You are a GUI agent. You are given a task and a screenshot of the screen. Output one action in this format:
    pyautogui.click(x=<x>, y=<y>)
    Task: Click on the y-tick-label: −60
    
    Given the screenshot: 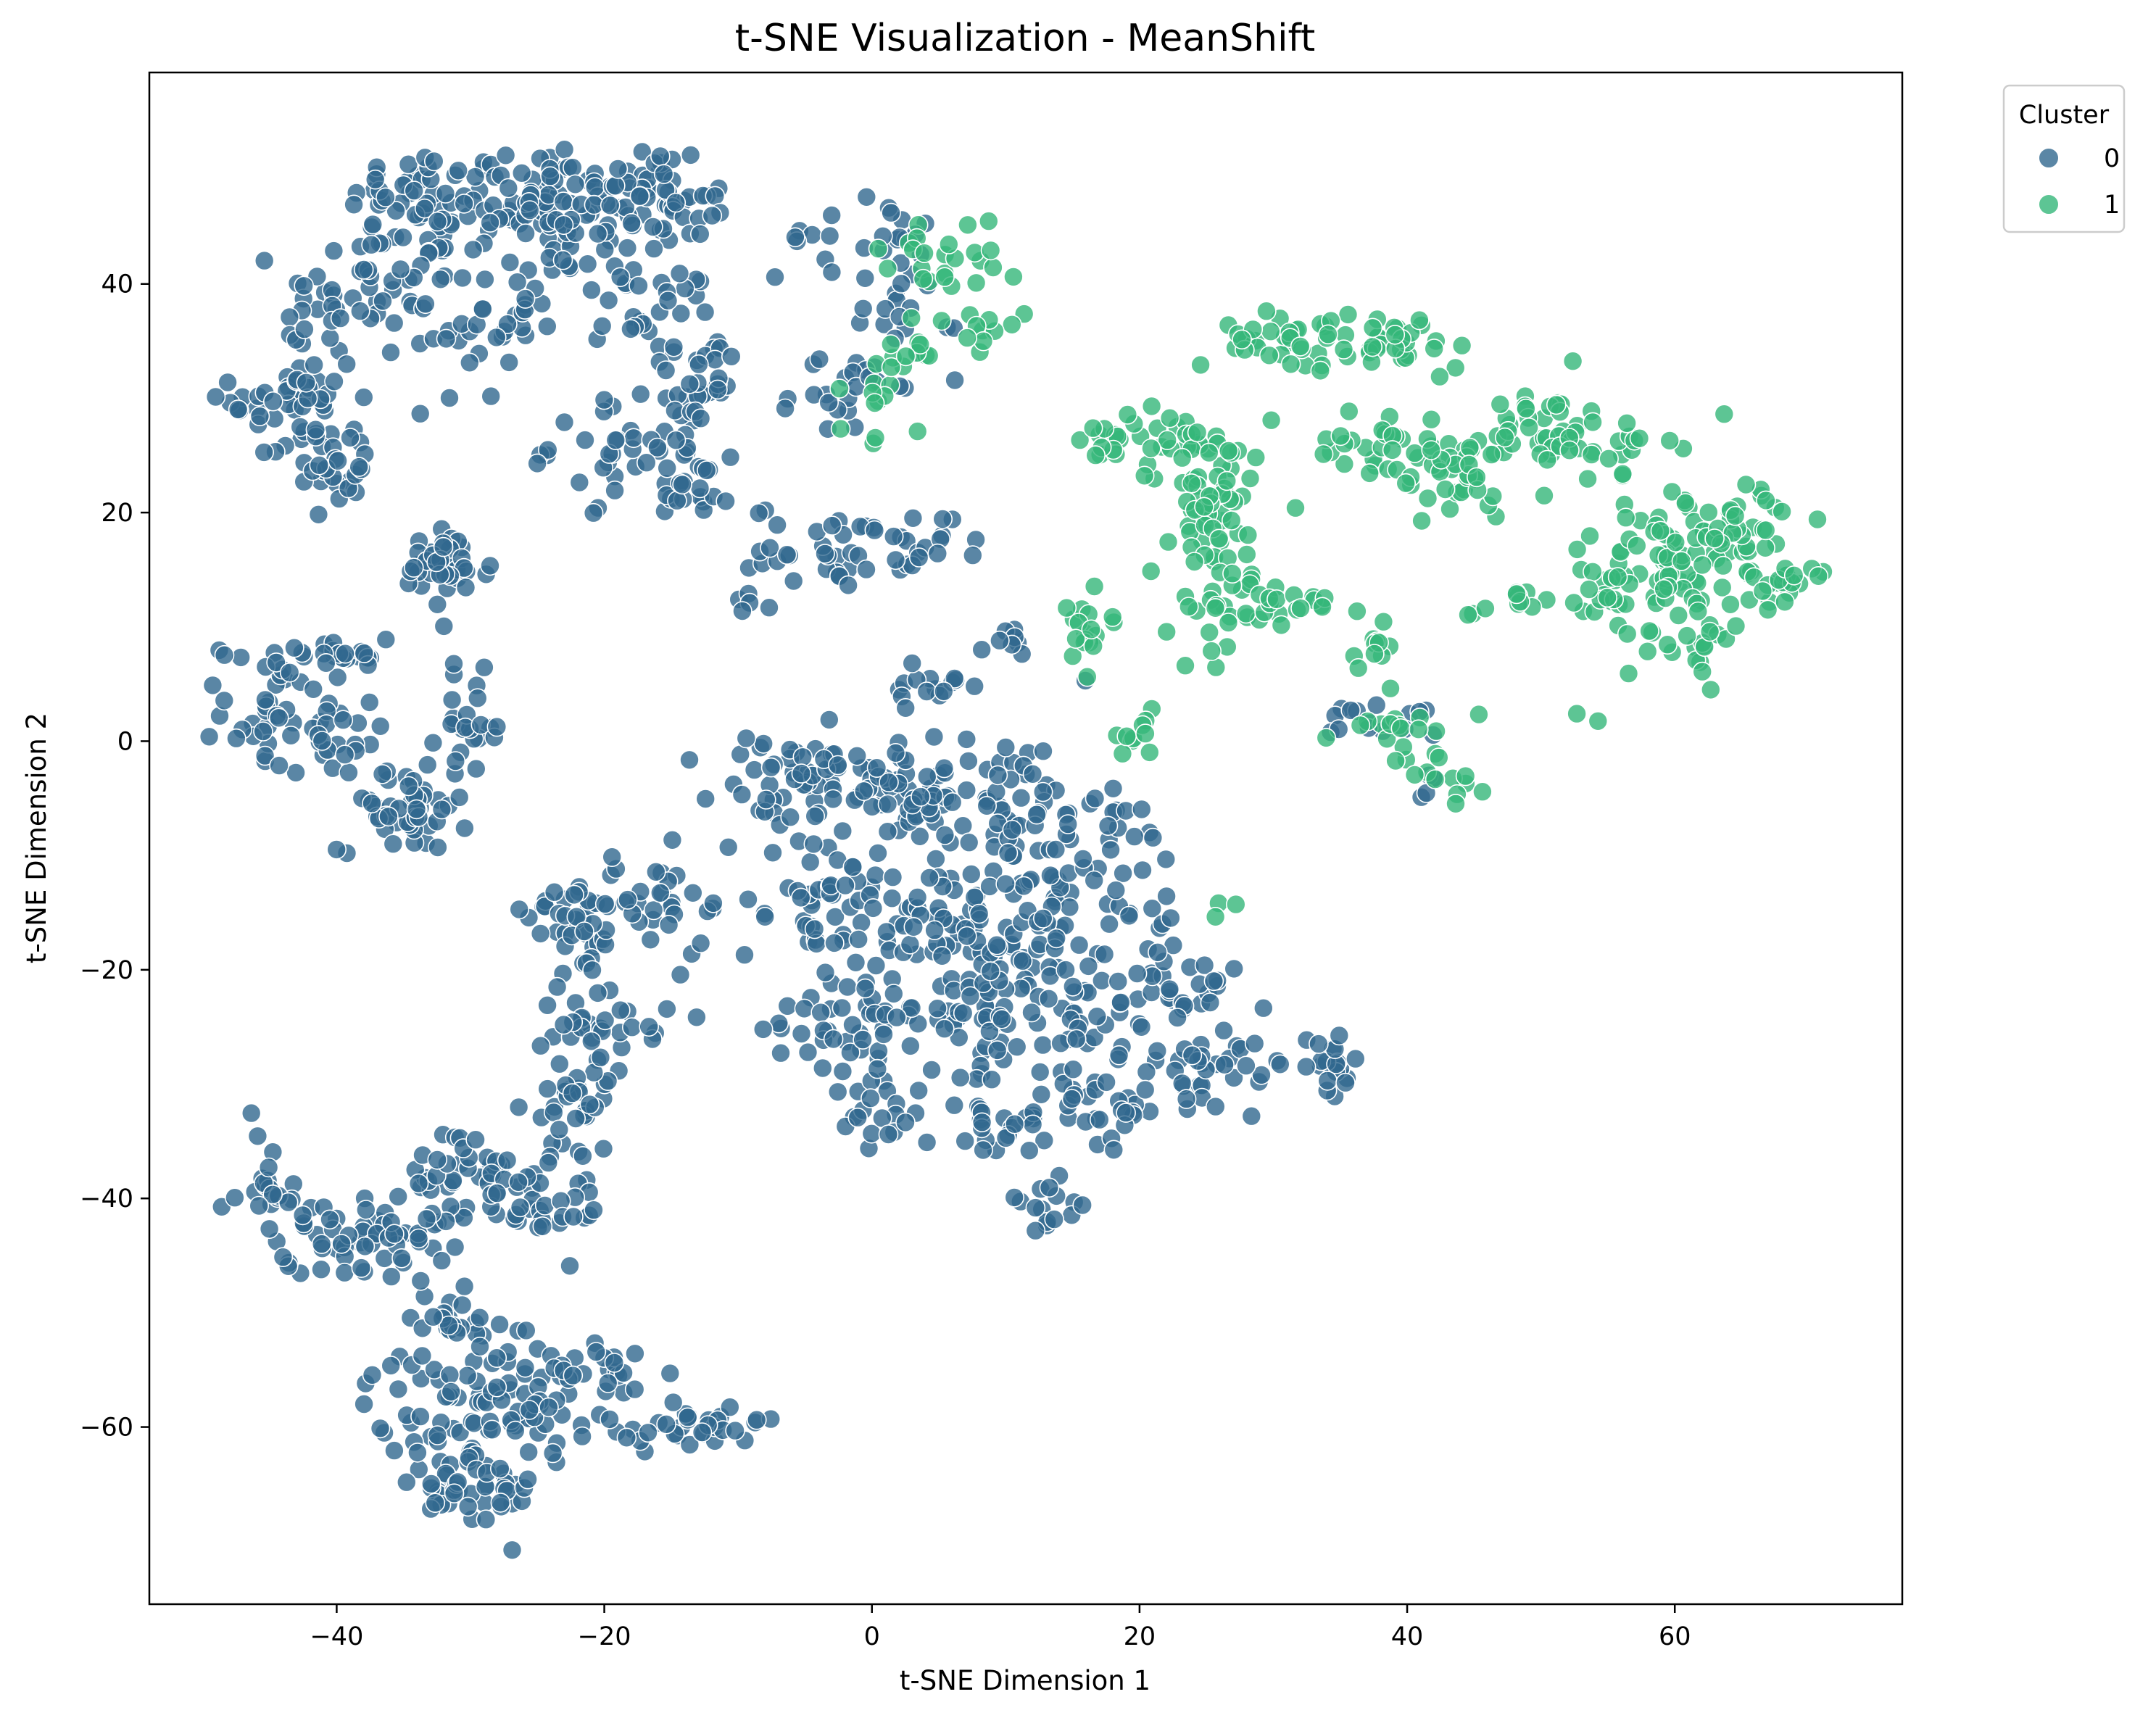 What is the action you would take?
    pyautogui.click(x=106, y=1428)
    